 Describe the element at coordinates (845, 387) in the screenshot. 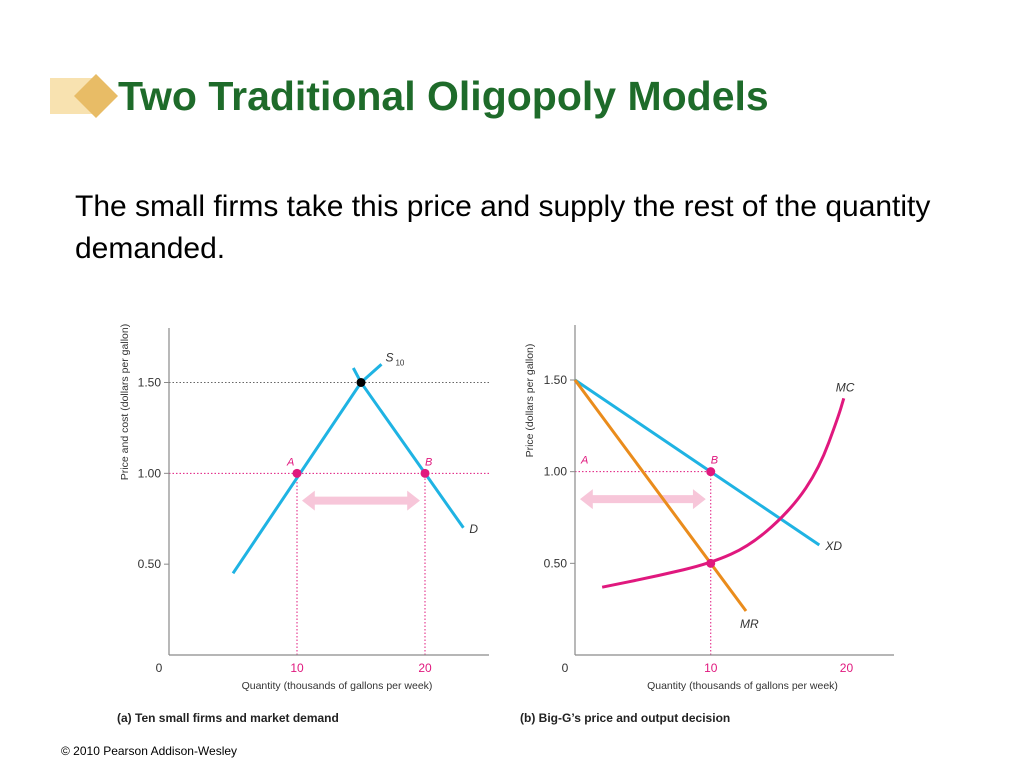

I see `series-label-mc: MC` at that location.